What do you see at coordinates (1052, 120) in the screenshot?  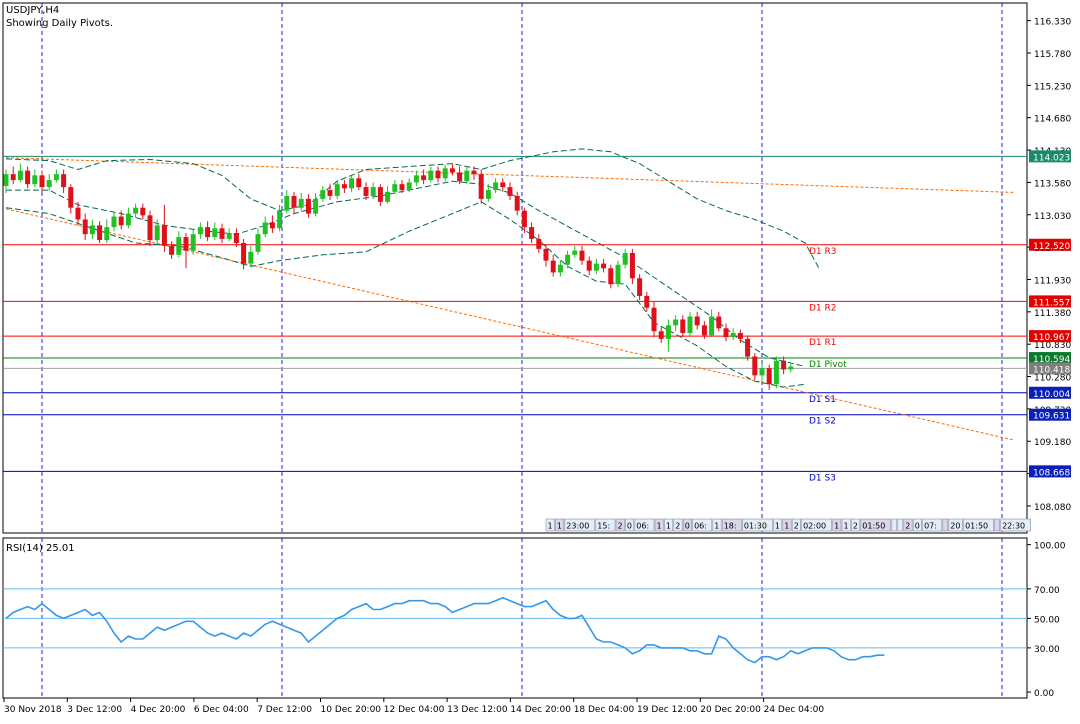 I see `price-tick-label-3: 114.680` at bounding box center [1052, 120].